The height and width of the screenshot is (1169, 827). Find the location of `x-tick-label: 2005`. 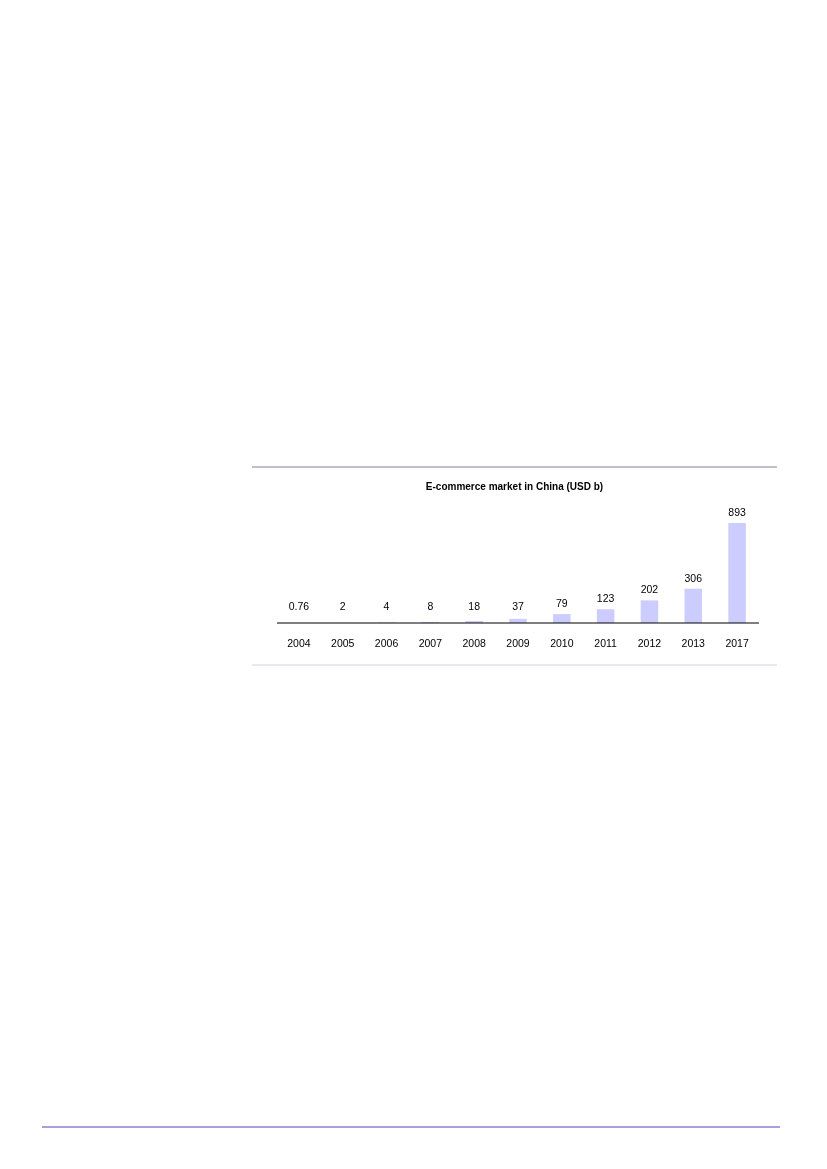

x-tick-label: 2005 is located at coordinates (343, 643).